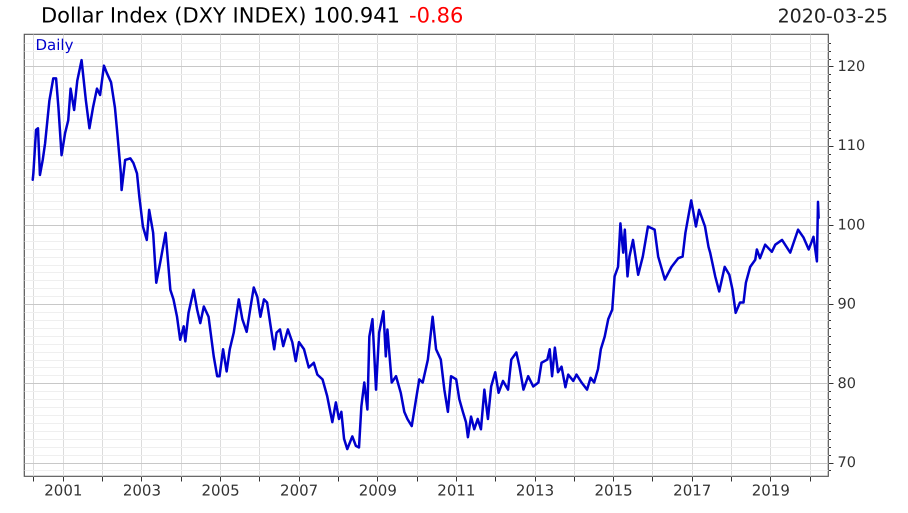 This screenshot has width=908, height=513. I want to click on x-tick-label: 2011, so click(456, 491).